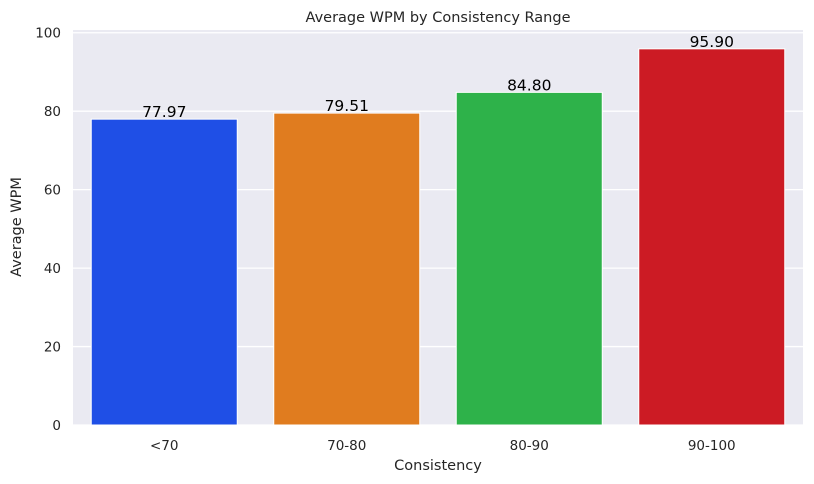 The width and height of the screenshot is (814, 484). What do you see at coordinates (712, 42) in the screenshot?
I see `bar-value-label: 95.90` at bounding box center [712, 42].